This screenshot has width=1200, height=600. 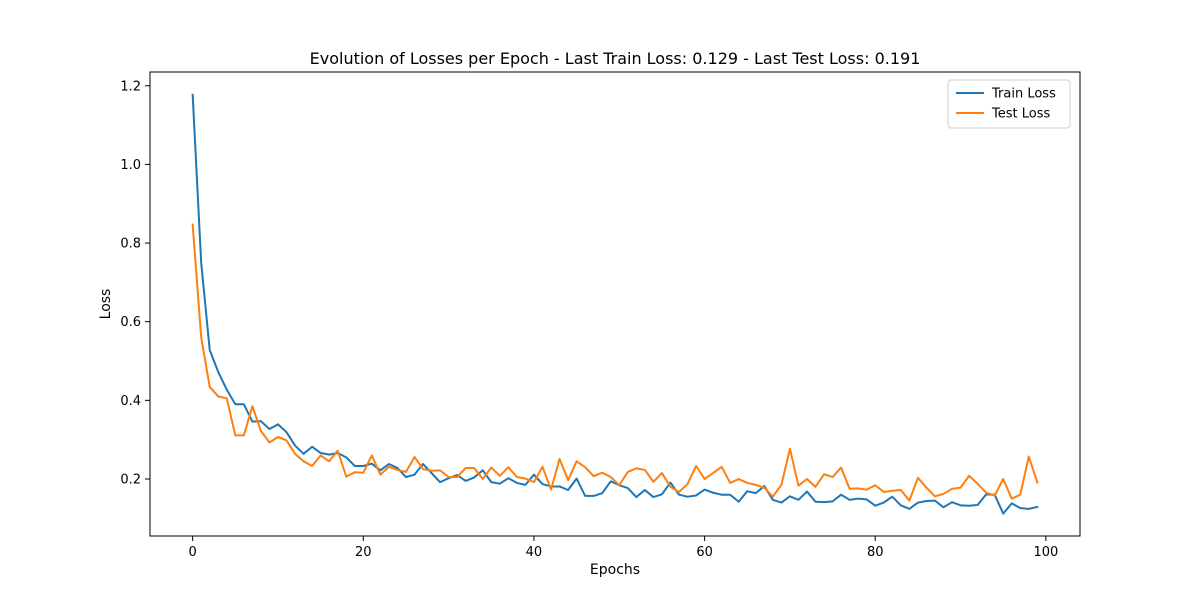 What do you see at coordinates (1009, 104) in the screenshot?
I see `legend: Train Loss Test Loss` at bounding box center [1009, 104].